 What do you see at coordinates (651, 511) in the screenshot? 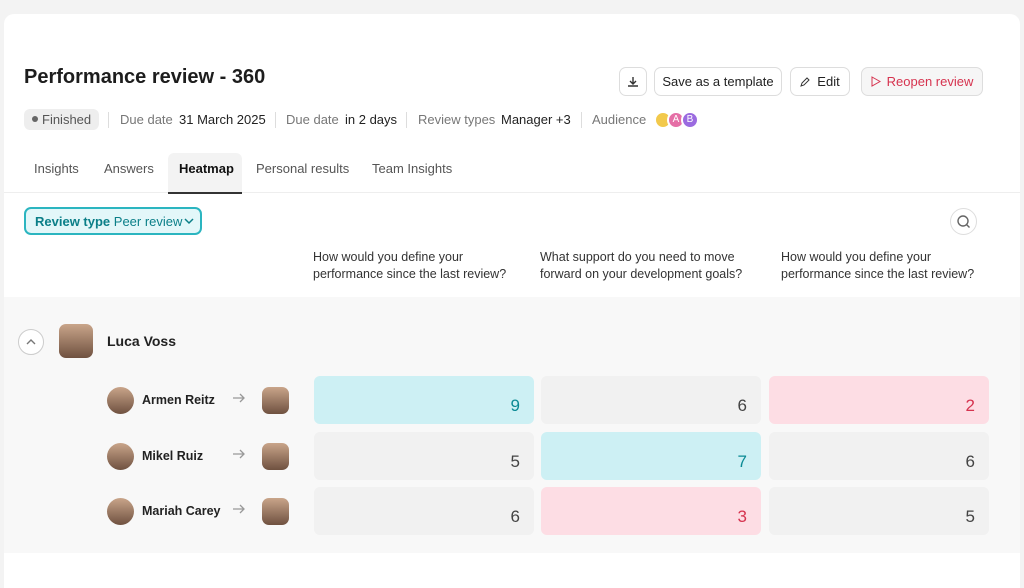
I see `heatmap-cell: 3` at bounding box center [651, 511].